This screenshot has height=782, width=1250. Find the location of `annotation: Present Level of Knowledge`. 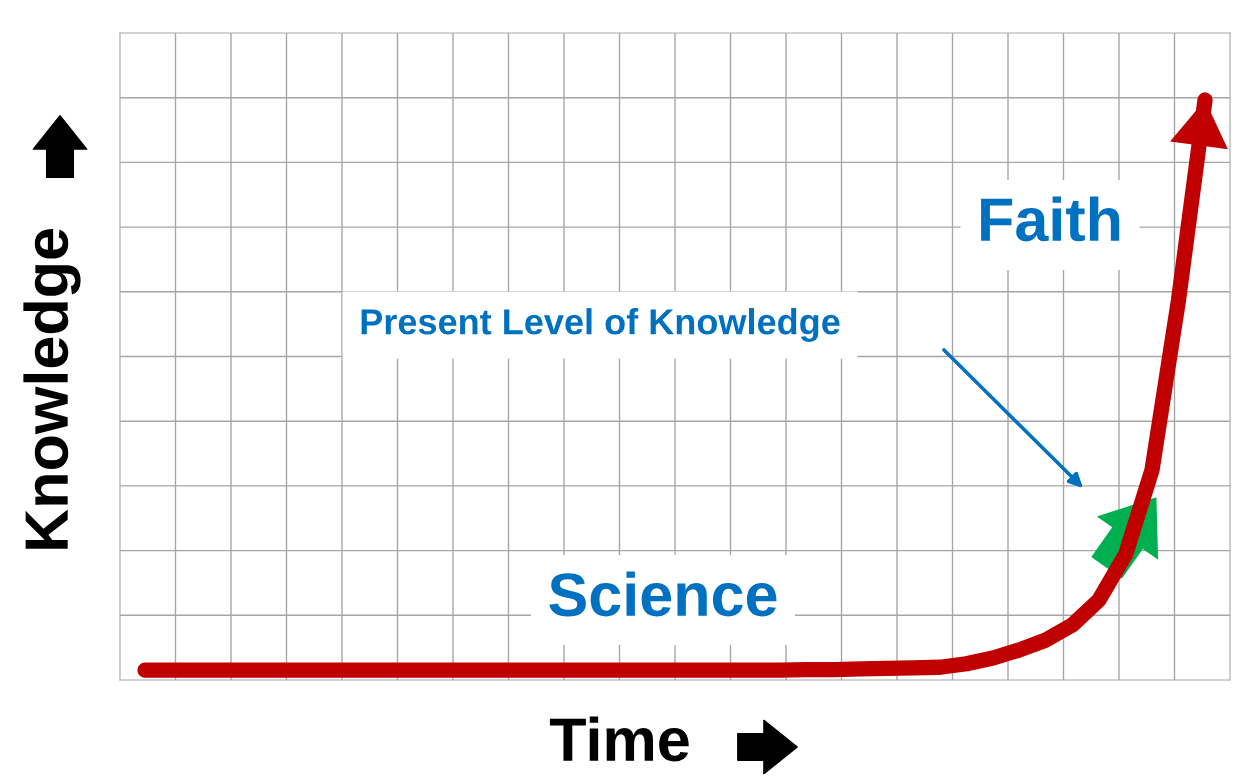

annotation: Present Level of Knowledge is located at coordinates (600, 325).